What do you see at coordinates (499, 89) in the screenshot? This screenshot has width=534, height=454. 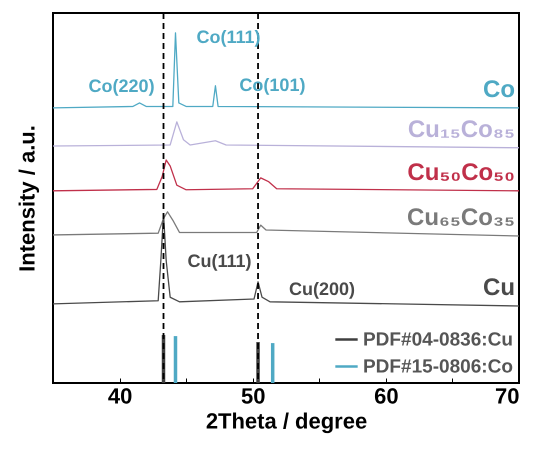 I see `series-label: Co` at bounding box center [499, 89].